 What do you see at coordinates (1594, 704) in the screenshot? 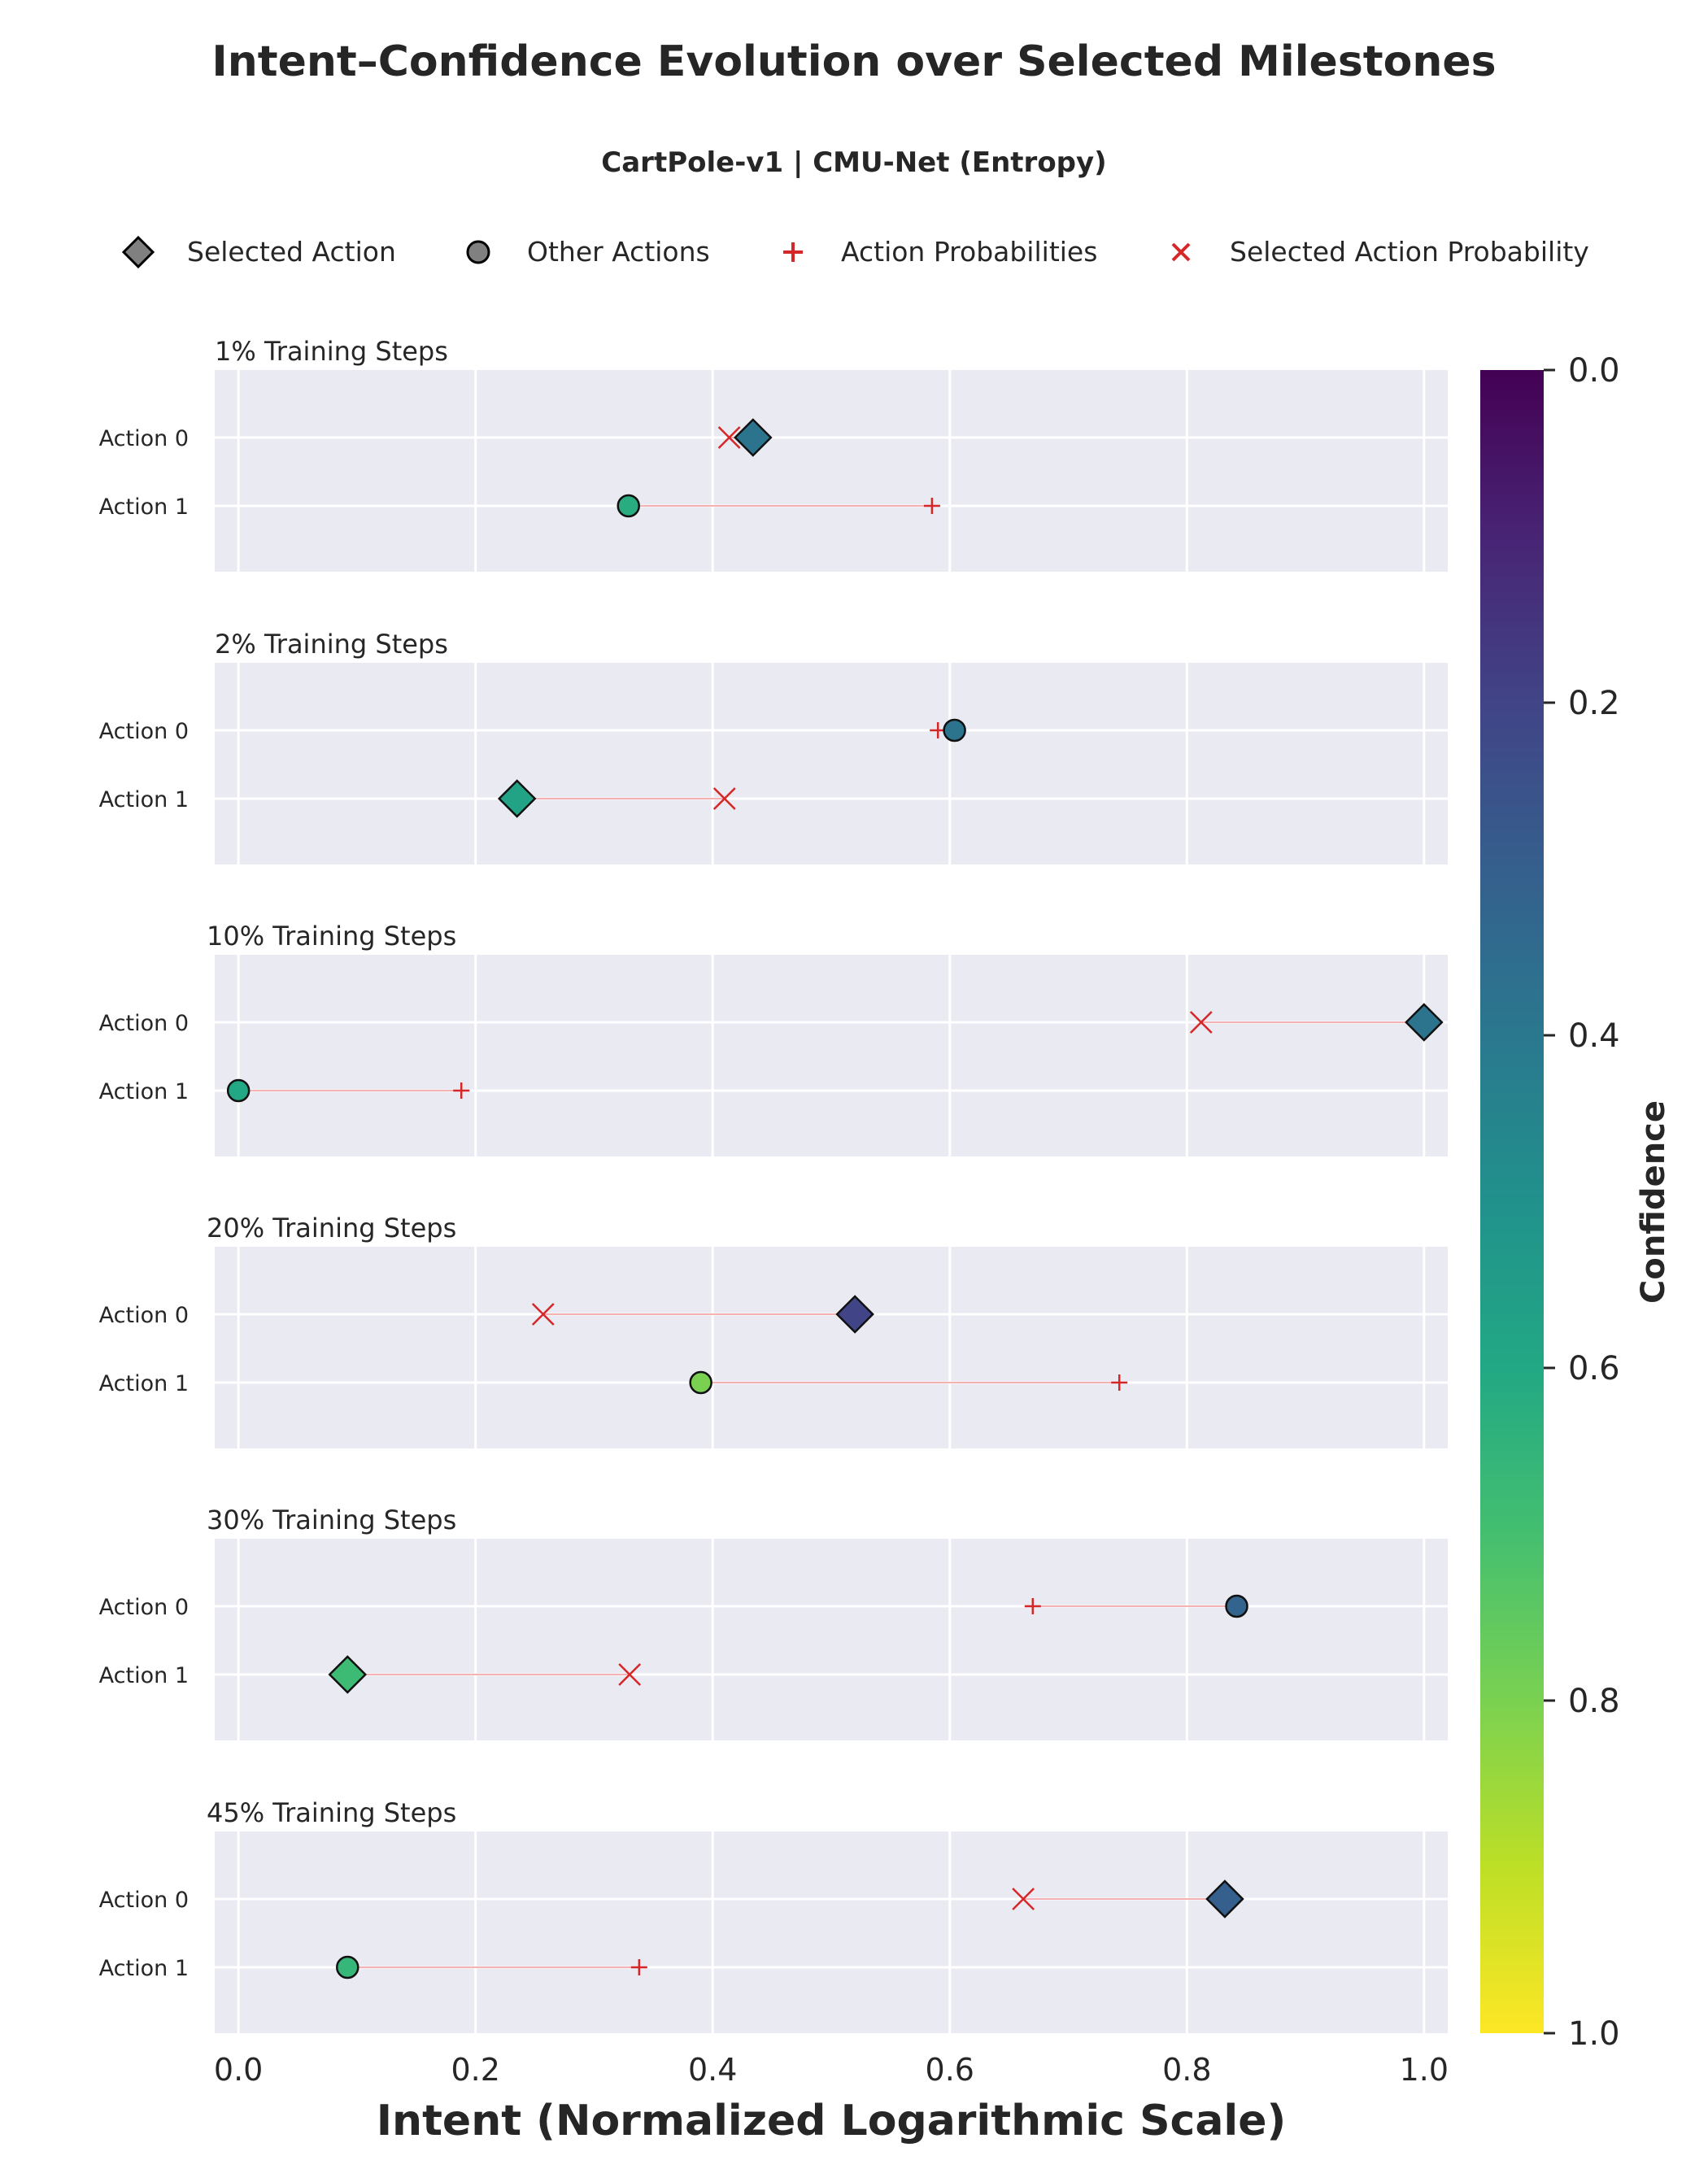
I see `colorbar-tick-label: 0.2` at bounding box center [1594, 704].